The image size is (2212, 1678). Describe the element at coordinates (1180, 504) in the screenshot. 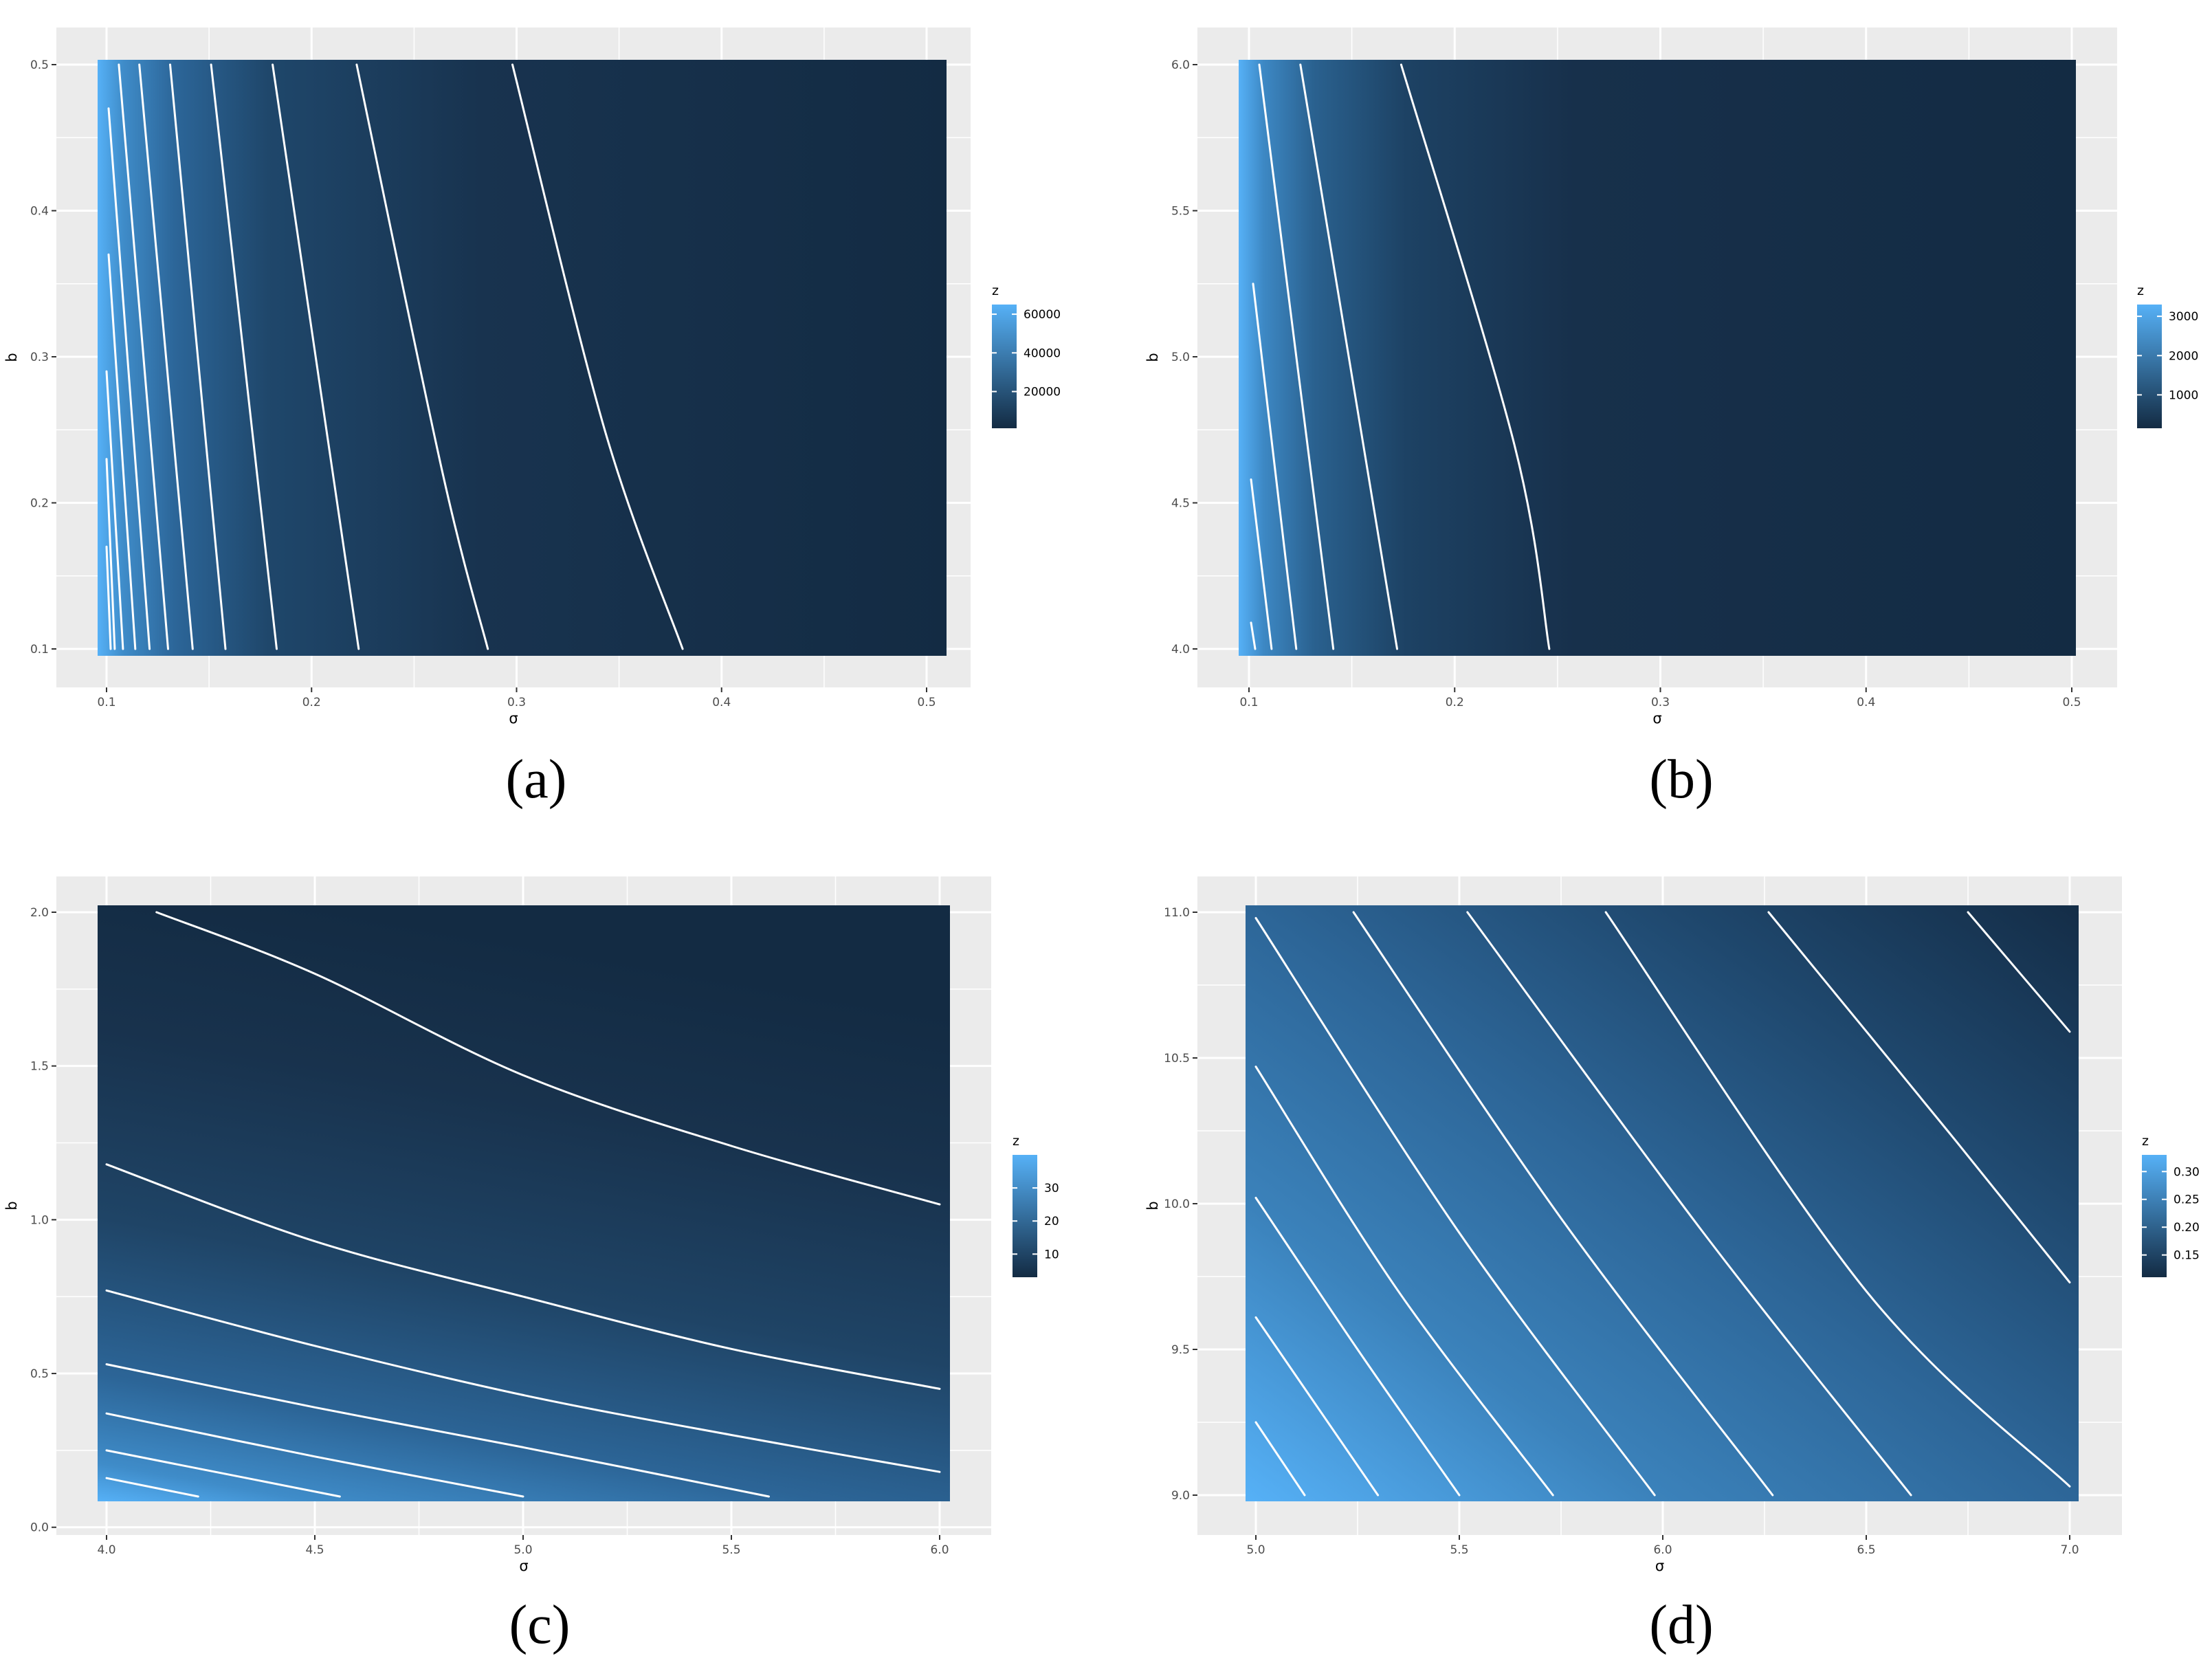

I see `y-tick-label: 4.5` at that location.